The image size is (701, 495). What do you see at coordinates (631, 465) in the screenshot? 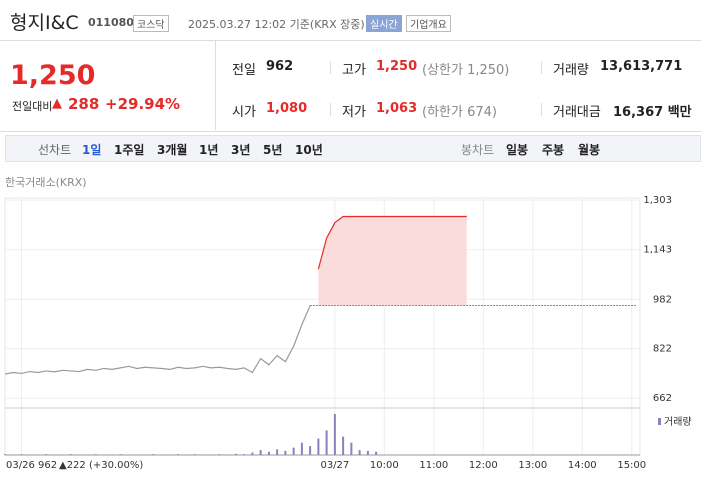
I see `x-tick-label: 15:00` at bounding box center [631, 465].